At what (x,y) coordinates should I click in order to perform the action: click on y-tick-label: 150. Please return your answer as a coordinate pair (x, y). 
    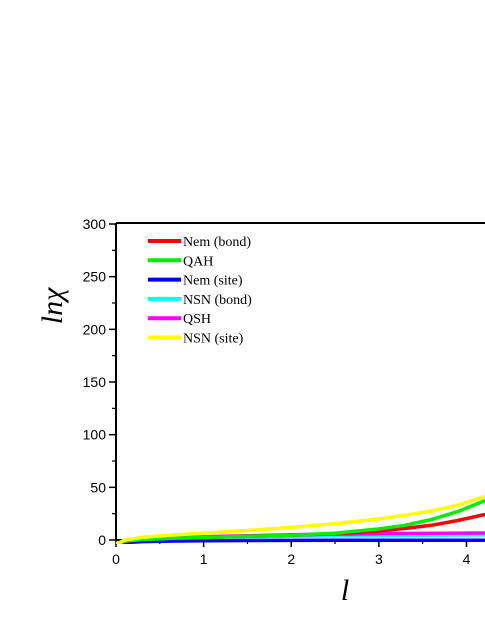
    Looking at the image, I should click on (95, 382).